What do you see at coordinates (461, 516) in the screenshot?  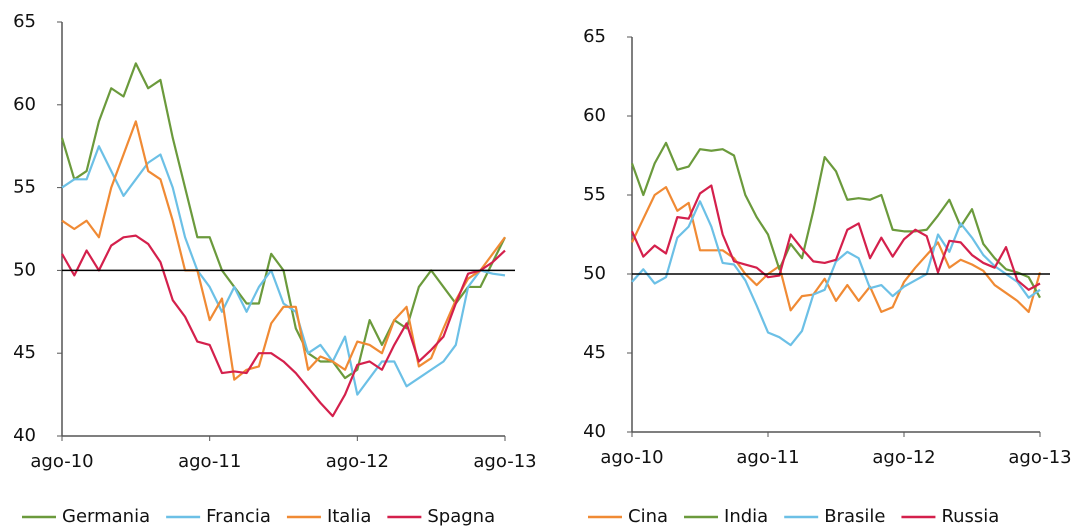 I see `legend-label: Spagna` at bounding box center [461, 516].